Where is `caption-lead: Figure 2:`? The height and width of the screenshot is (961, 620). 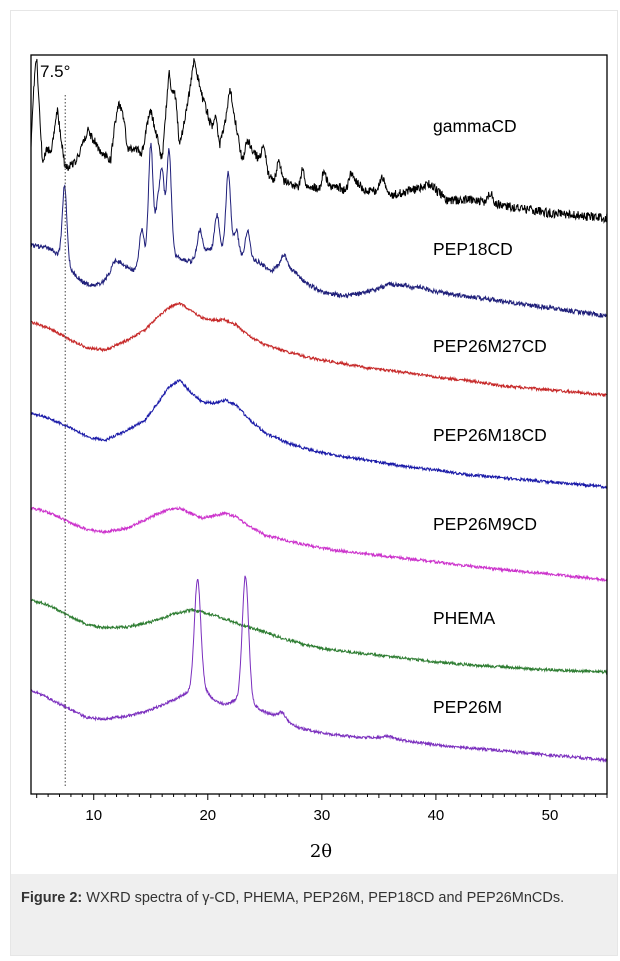 caption-lead: Figure 2: is located at coordinates (52, 898).